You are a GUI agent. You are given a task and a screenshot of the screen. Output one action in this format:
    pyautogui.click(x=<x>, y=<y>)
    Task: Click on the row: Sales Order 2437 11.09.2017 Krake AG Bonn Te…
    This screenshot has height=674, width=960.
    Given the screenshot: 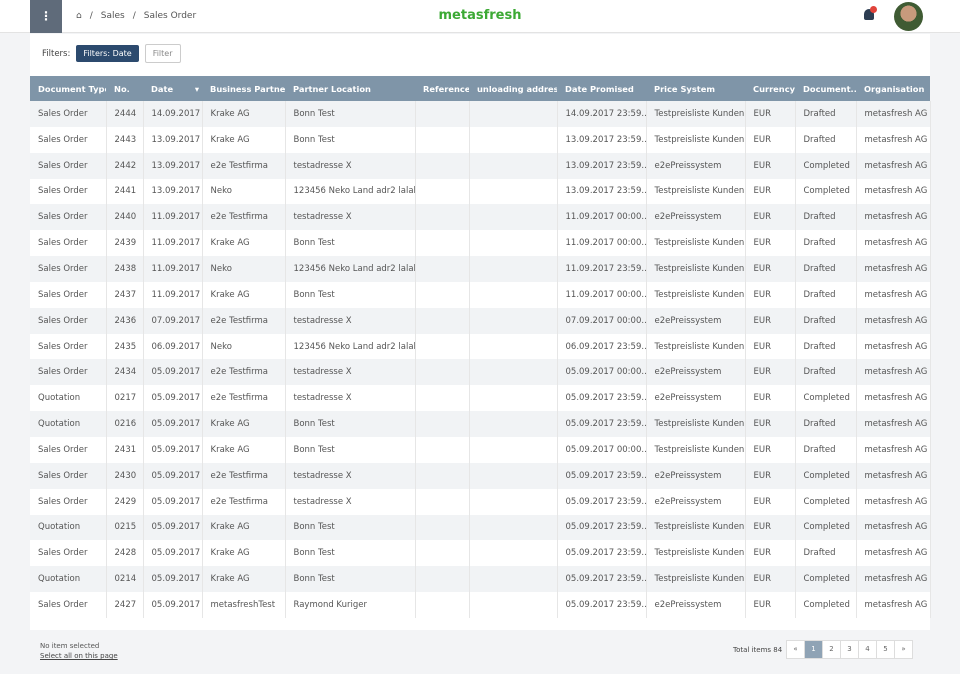 What is the action you would take?
    pyautogui.click(x=480, y=294)
    